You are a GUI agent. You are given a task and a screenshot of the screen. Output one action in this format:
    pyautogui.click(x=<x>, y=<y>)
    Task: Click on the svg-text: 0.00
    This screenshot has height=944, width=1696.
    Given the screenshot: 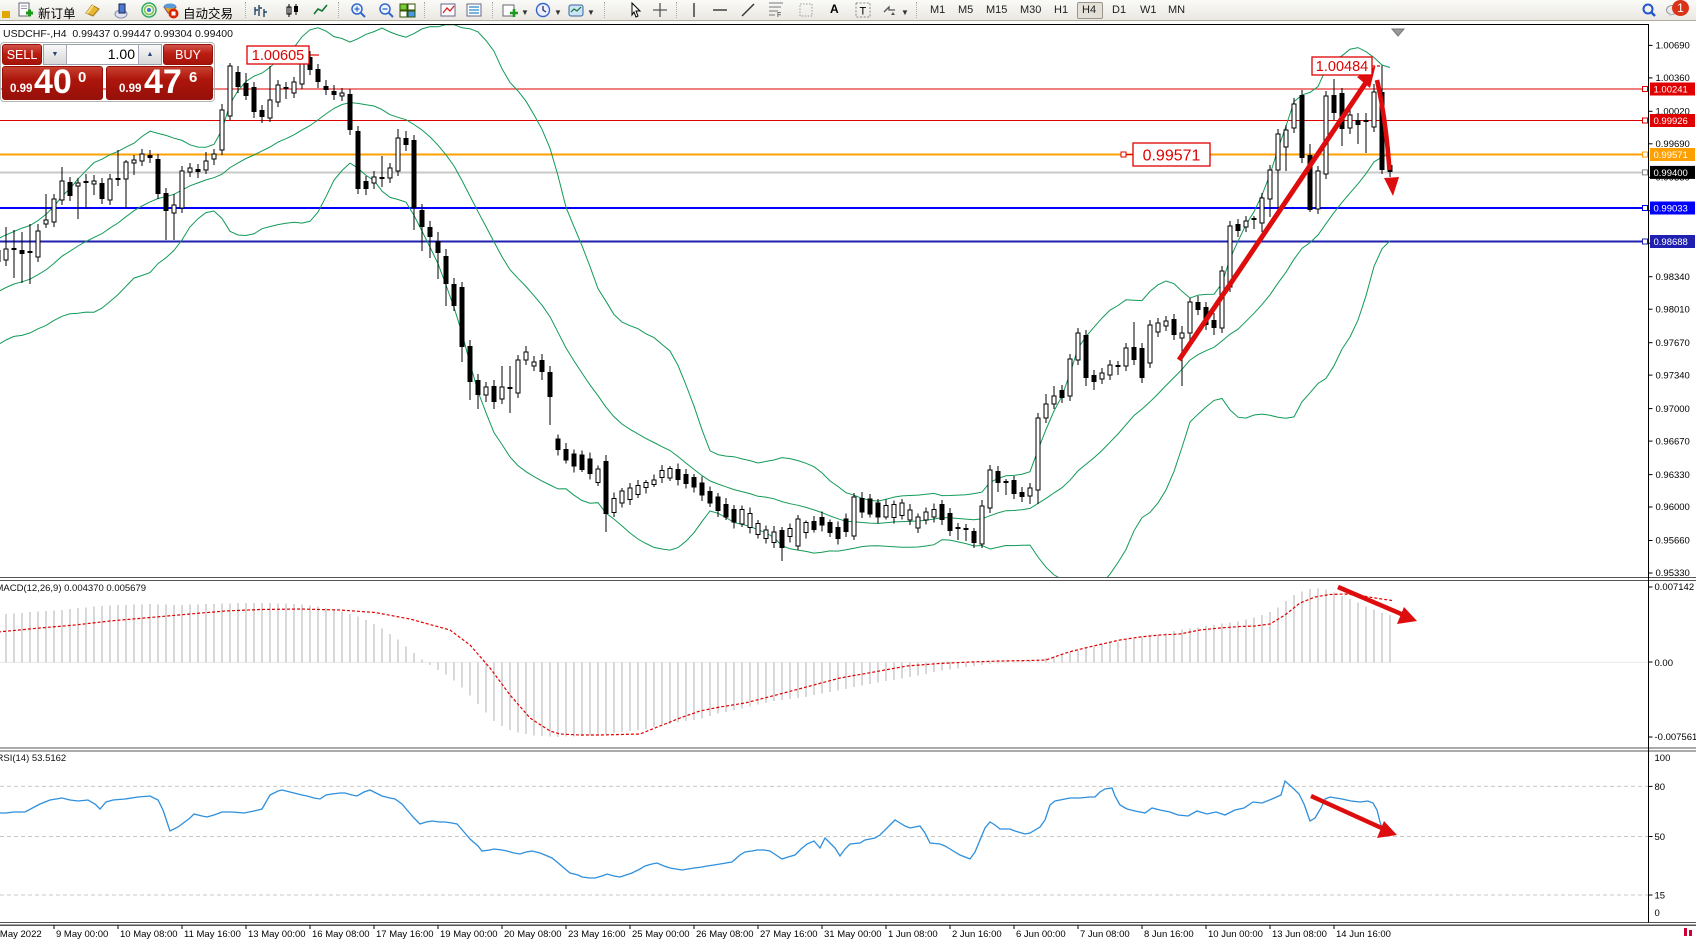 What is the action you would take?
    pyautogui.click(x=1664, y=663)
    